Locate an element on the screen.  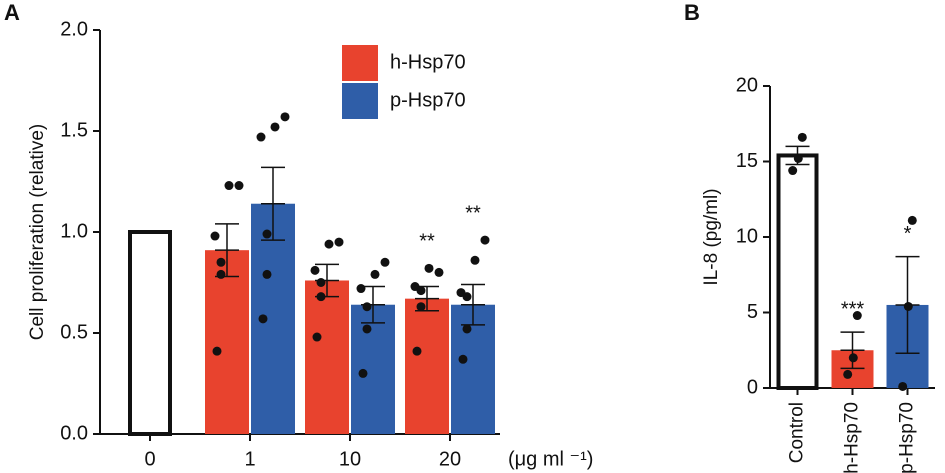
significance-label: *** is located at coordinates (853, 309).